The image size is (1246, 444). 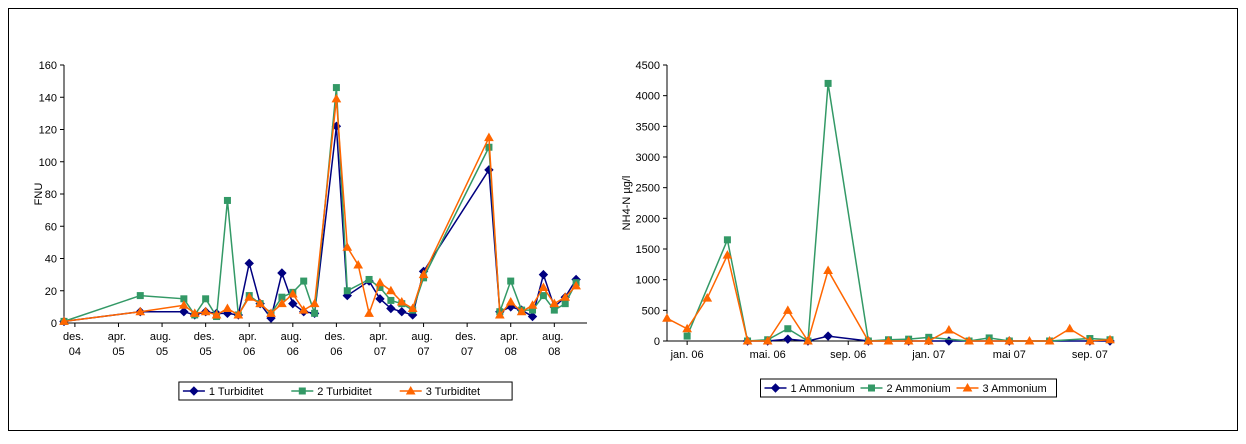 I want to click on x-tick-label: des. 05, so click(x=206, y=344).